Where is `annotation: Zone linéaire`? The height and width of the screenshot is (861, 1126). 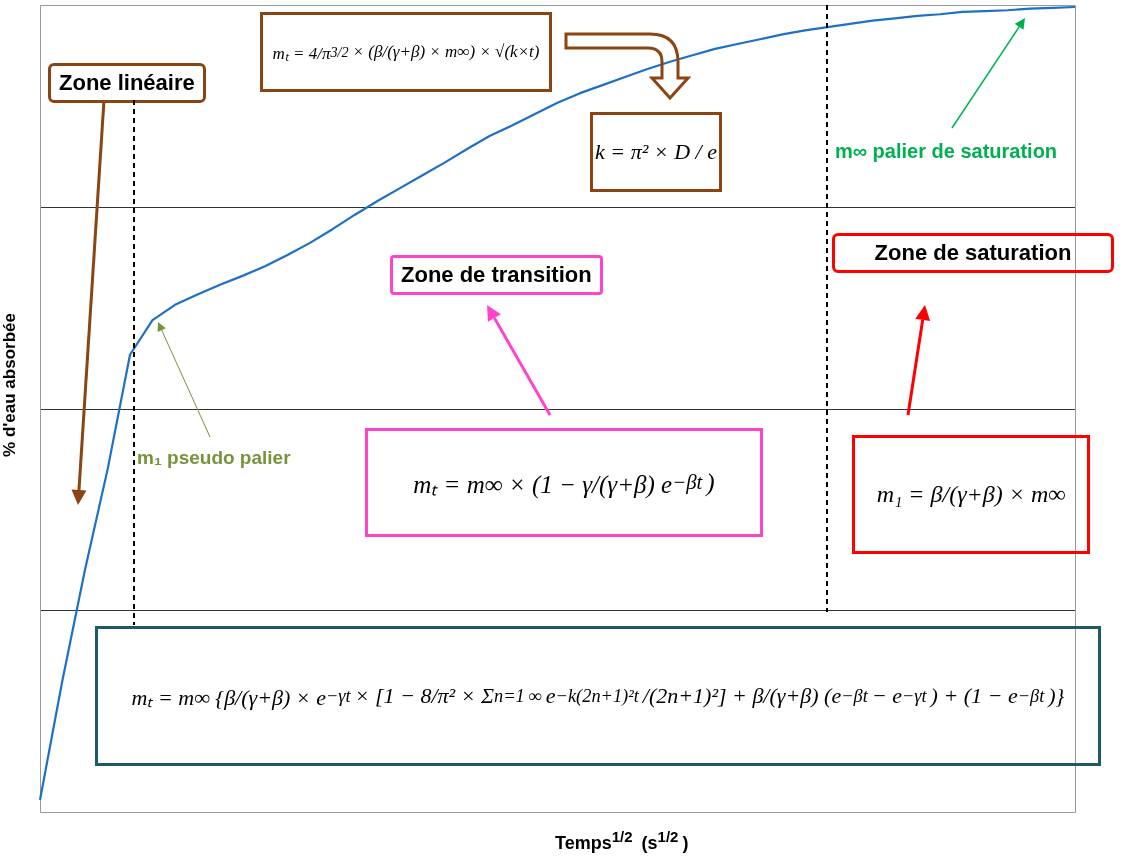 annotation: Zone linéaire is located at coordinates (127, 83).